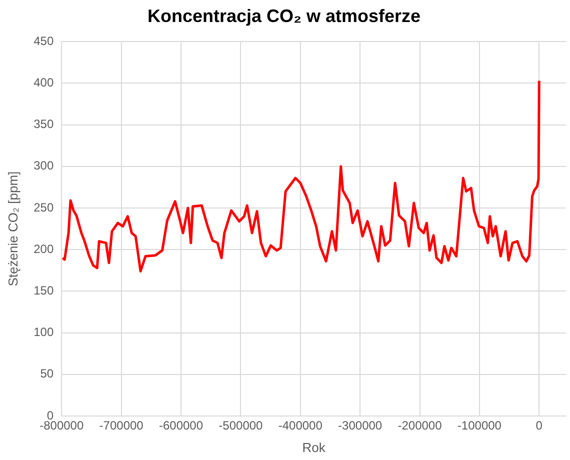  What do you see at coordinates (44, 124) in the screenshot?
I see `y-tick-label: 350` at bounding box center [44, 124].